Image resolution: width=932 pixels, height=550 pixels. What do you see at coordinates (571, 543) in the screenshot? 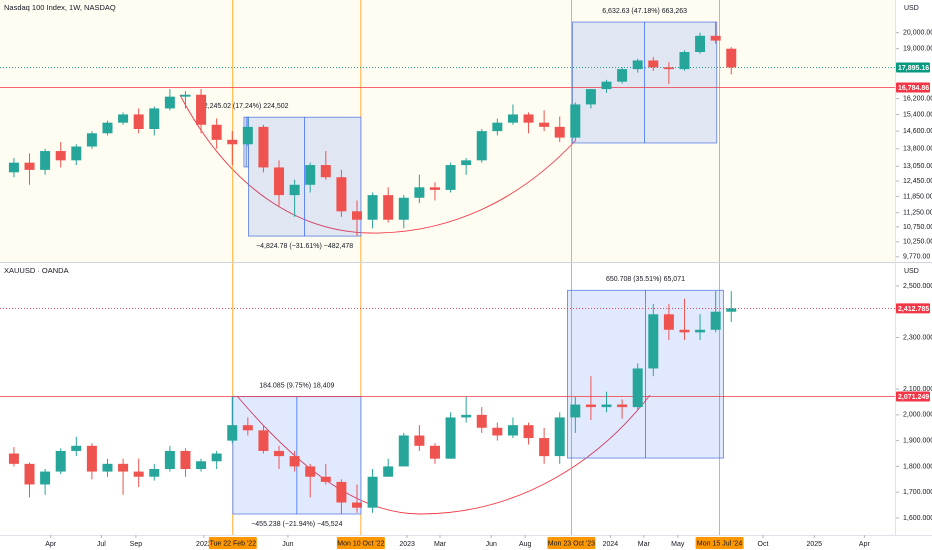
I see `date-tag-label: Mon 23 Oct '23` at bounding box center [571, 543].